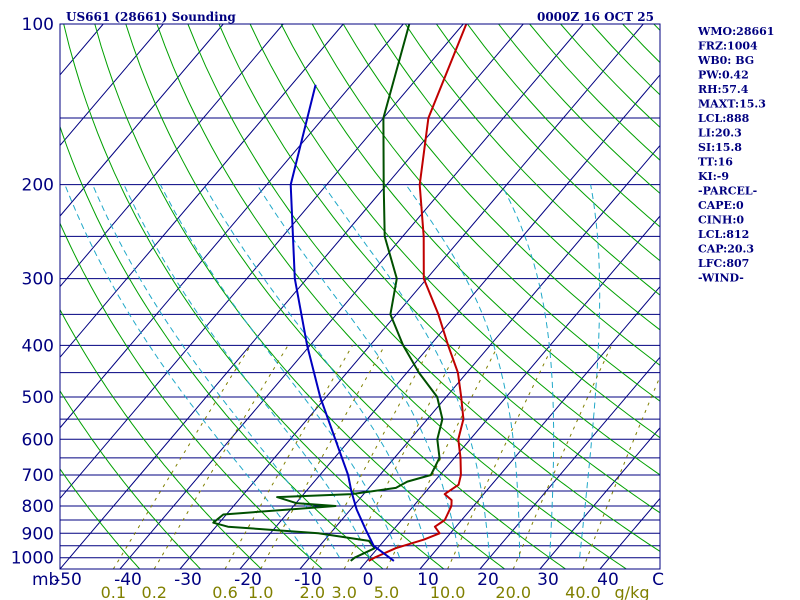 The height and width of the screenshot is (600, 800). I want to click on temperature-tick-label: -30, so click(188, 580).